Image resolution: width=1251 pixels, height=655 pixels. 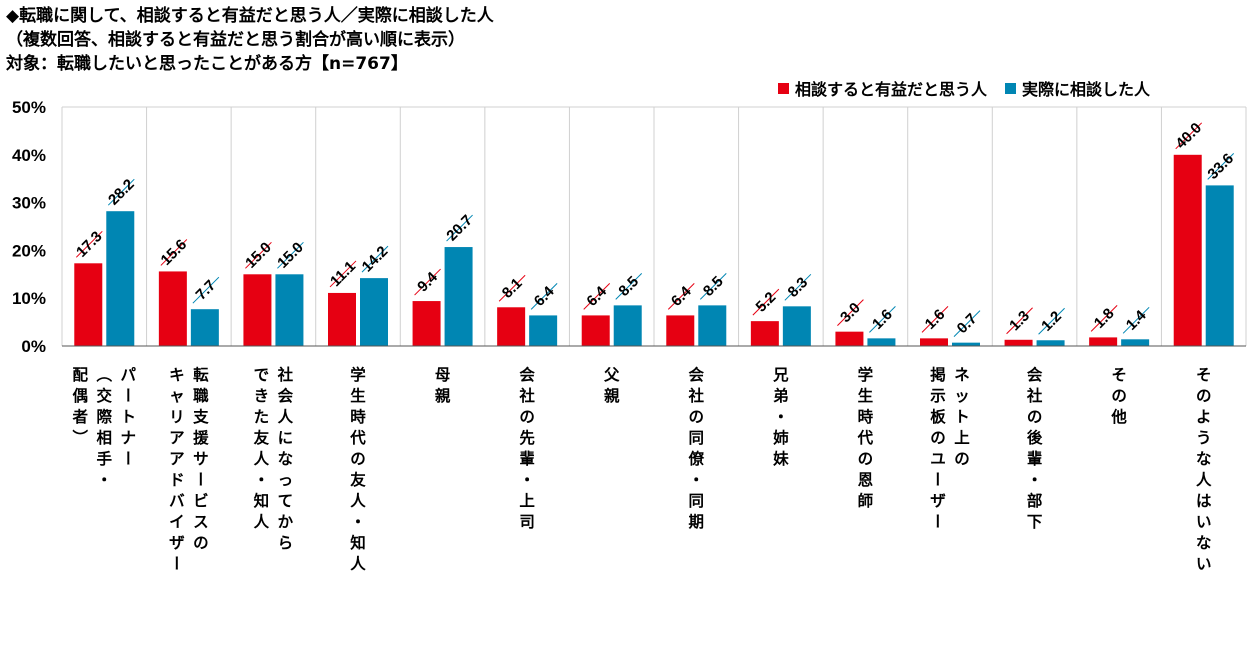 What do you see at coordinates (962, 375) in the screenshot?
I see `x-category-char: ネ` at bounding box center [962, 375].